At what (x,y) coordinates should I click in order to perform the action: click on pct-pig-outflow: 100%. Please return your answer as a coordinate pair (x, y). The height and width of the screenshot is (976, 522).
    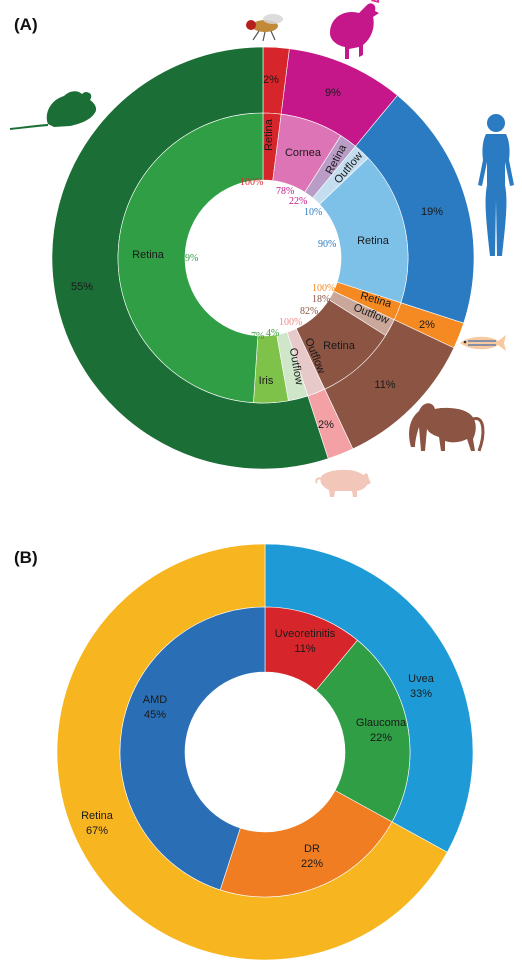
    Looking at the image, I should click on (290, 322).